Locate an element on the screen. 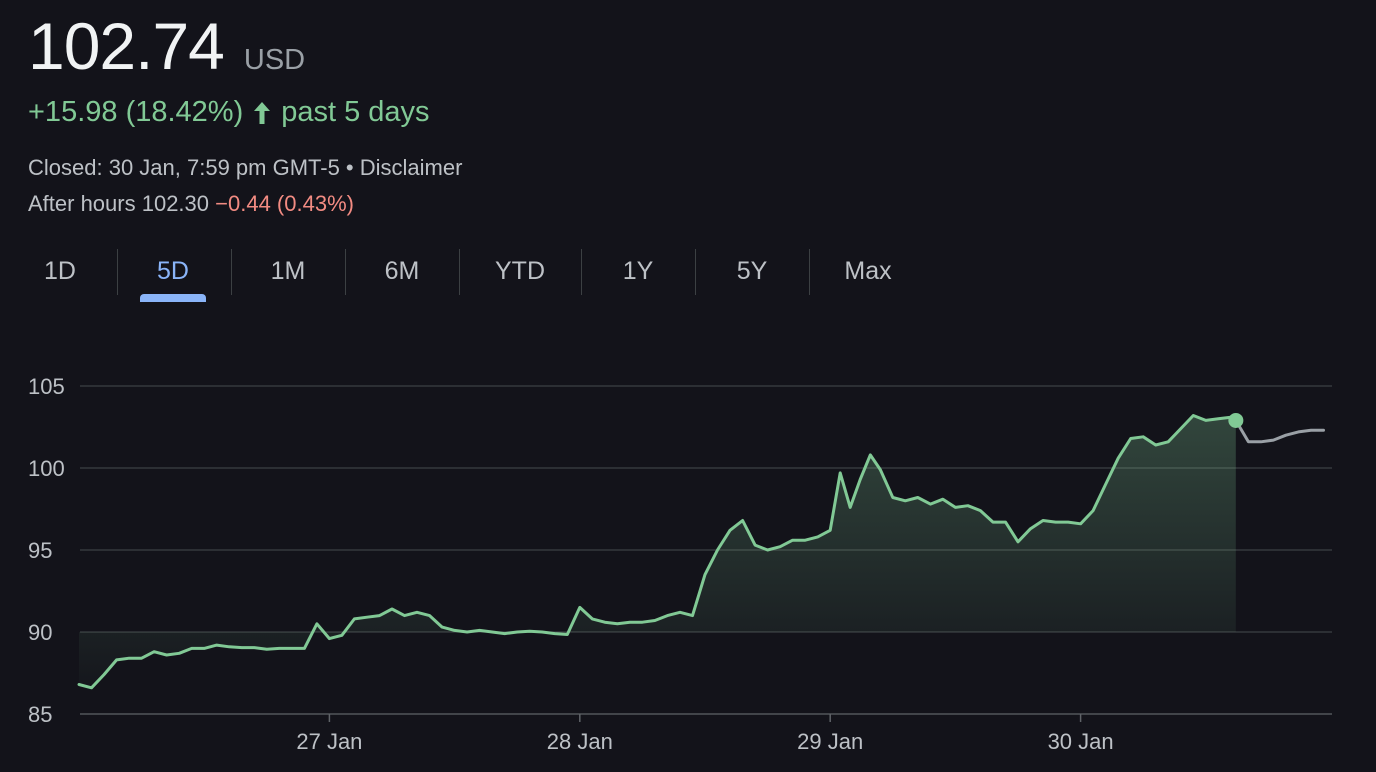  y-tick-label: 105 is located at coordinates (46, 386).